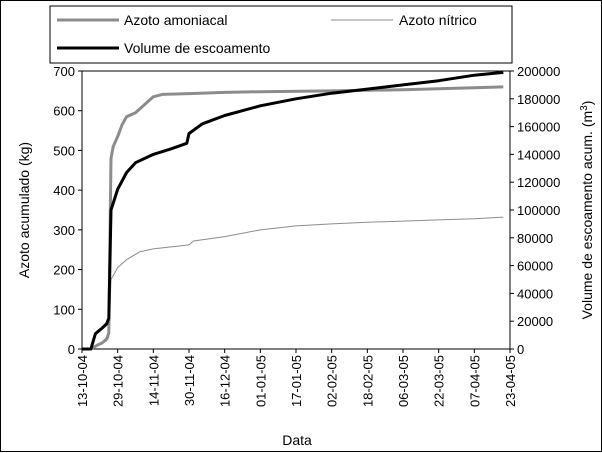 This screenshot has height=453, width=602. What do you see at coordinates (403, 381) in the screenshot?
I see `x-tick-label: 06-03-05` at bounding box center [403, 381].